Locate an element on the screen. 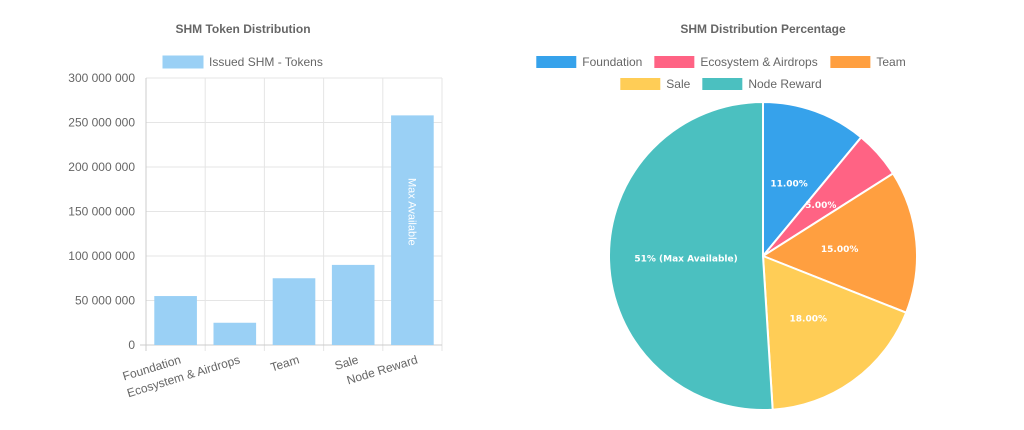 This screenshot has width=1024, height=430. bar-x-tick-label: Sale is located at coordinates (346, 362).